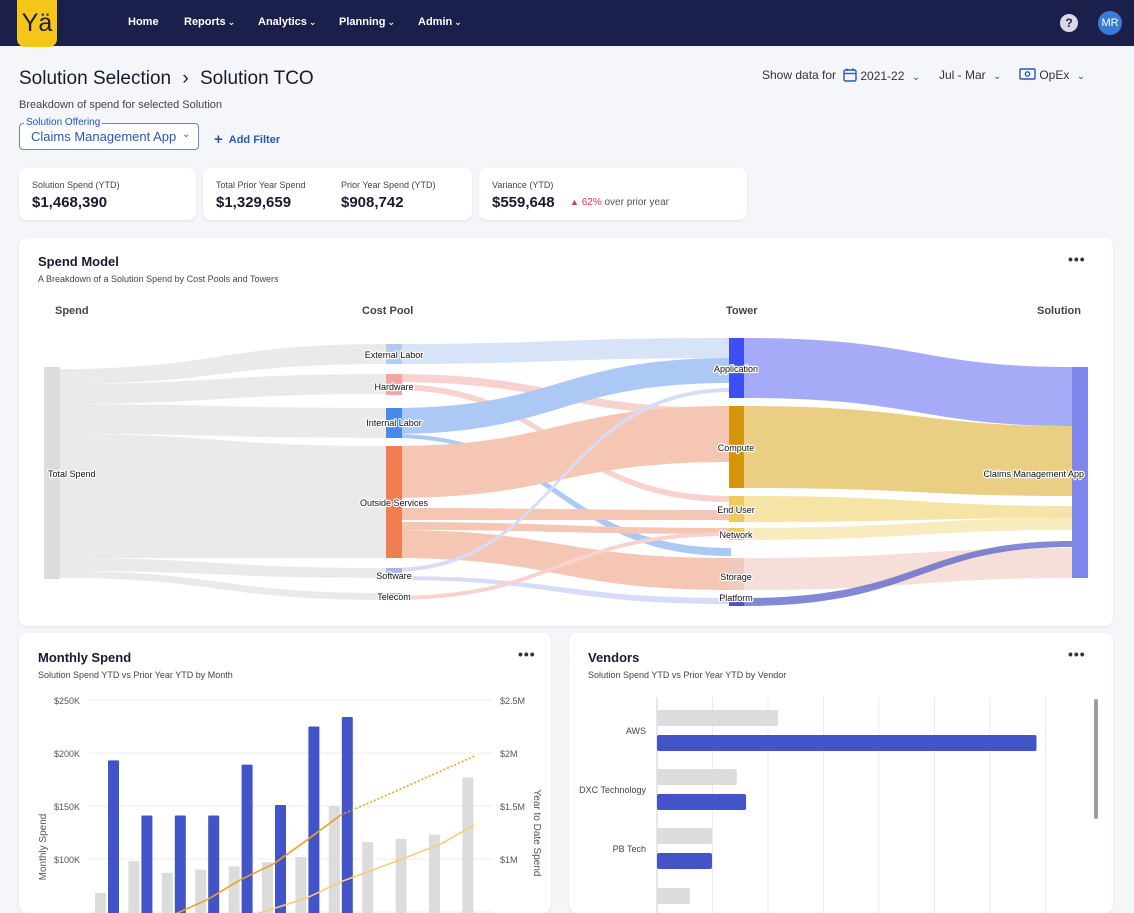 The width and height of the screenshot is (1134, 913). What do you see at coordinates (37, 23) in the screenshot?
I see `logo: Yä` at bounding box center [37, 23].